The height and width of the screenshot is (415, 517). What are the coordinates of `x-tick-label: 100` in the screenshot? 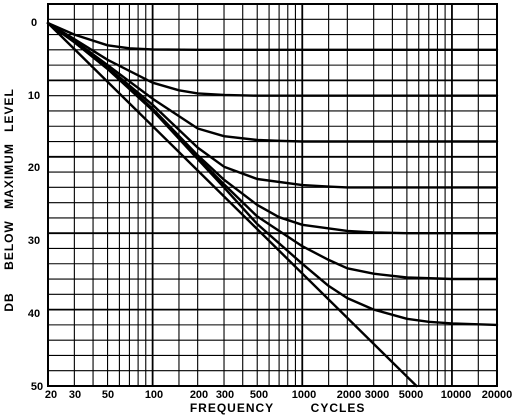 It's located at (154, 395).